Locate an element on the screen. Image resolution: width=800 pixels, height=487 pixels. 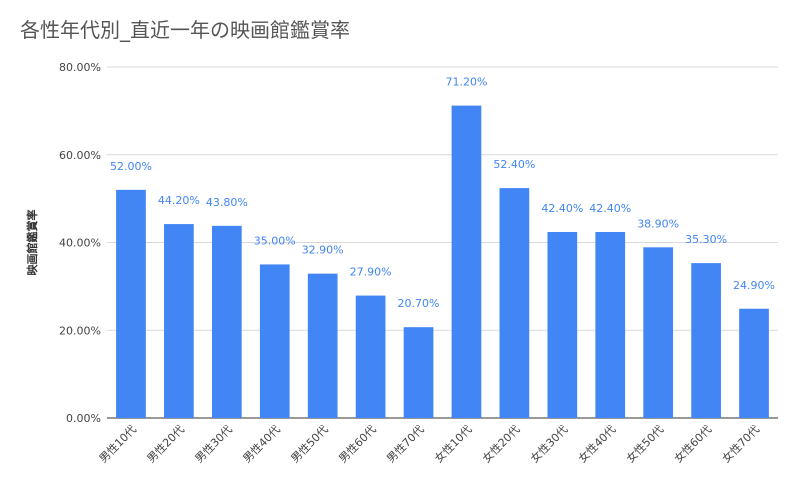
data-label: 35.00% is located at coordinates (275, 240).